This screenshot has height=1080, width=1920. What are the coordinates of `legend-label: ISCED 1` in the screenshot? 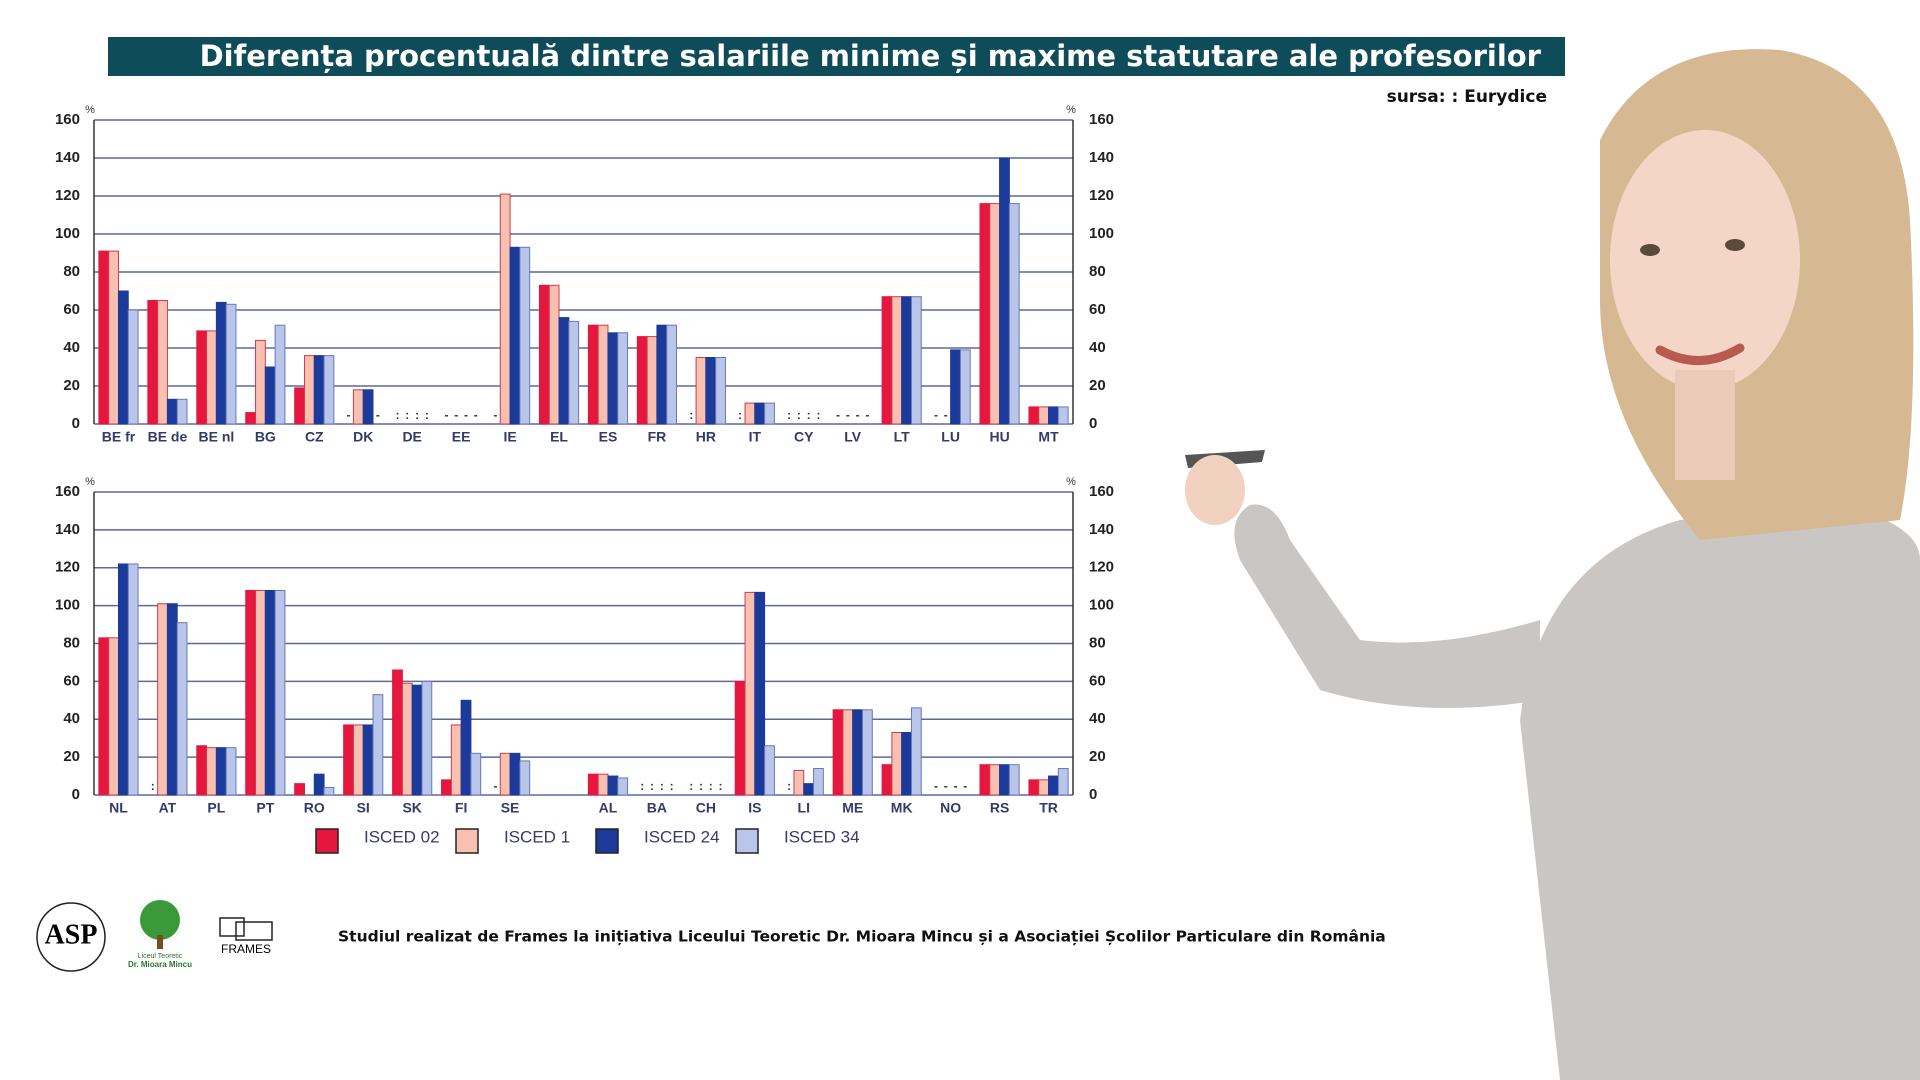 It's located at (537, 836).